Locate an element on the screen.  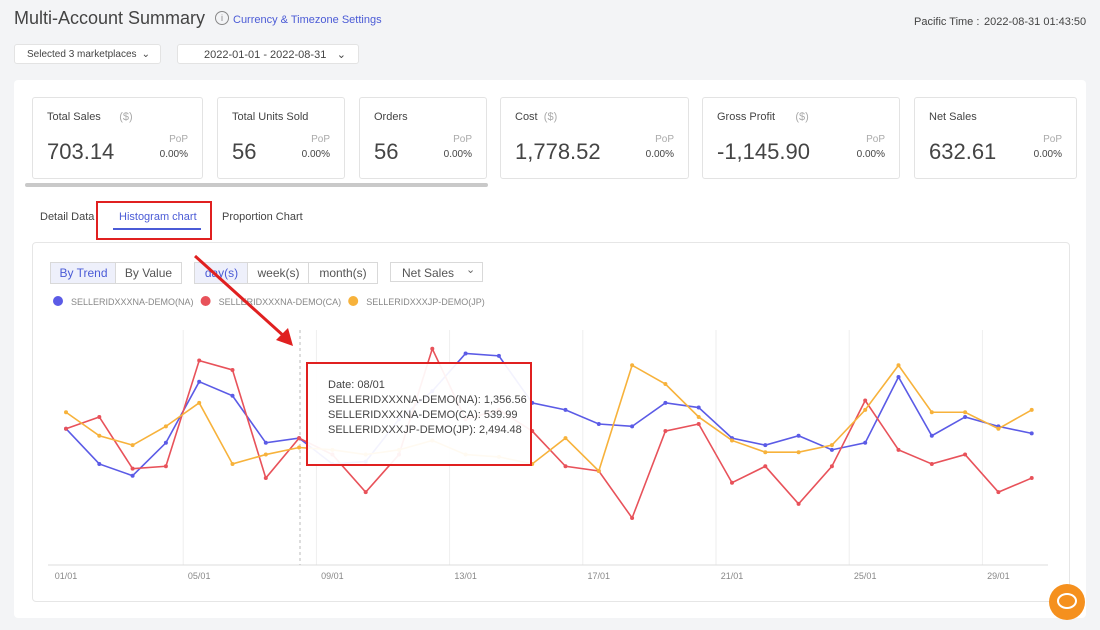
view-button: By Trend is located at coordinates (83, 273).